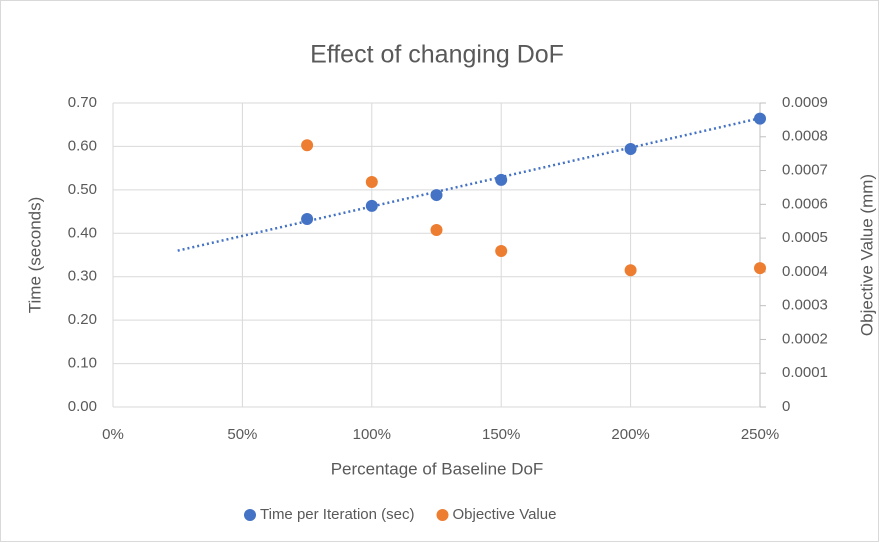 This screenshot has height=543, width=882. What do you see at coordinates (372, 434) in the screenshot?
I see `x-tick-label: 100%` at bounding box center [372, 434].